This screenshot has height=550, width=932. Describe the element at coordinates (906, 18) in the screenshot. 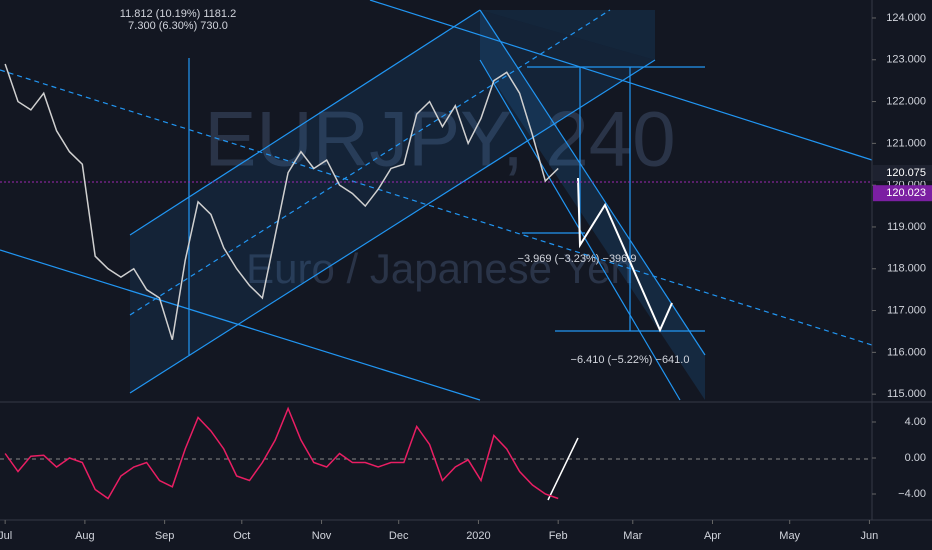

I see `y-tick-label: 124.000` at that location.